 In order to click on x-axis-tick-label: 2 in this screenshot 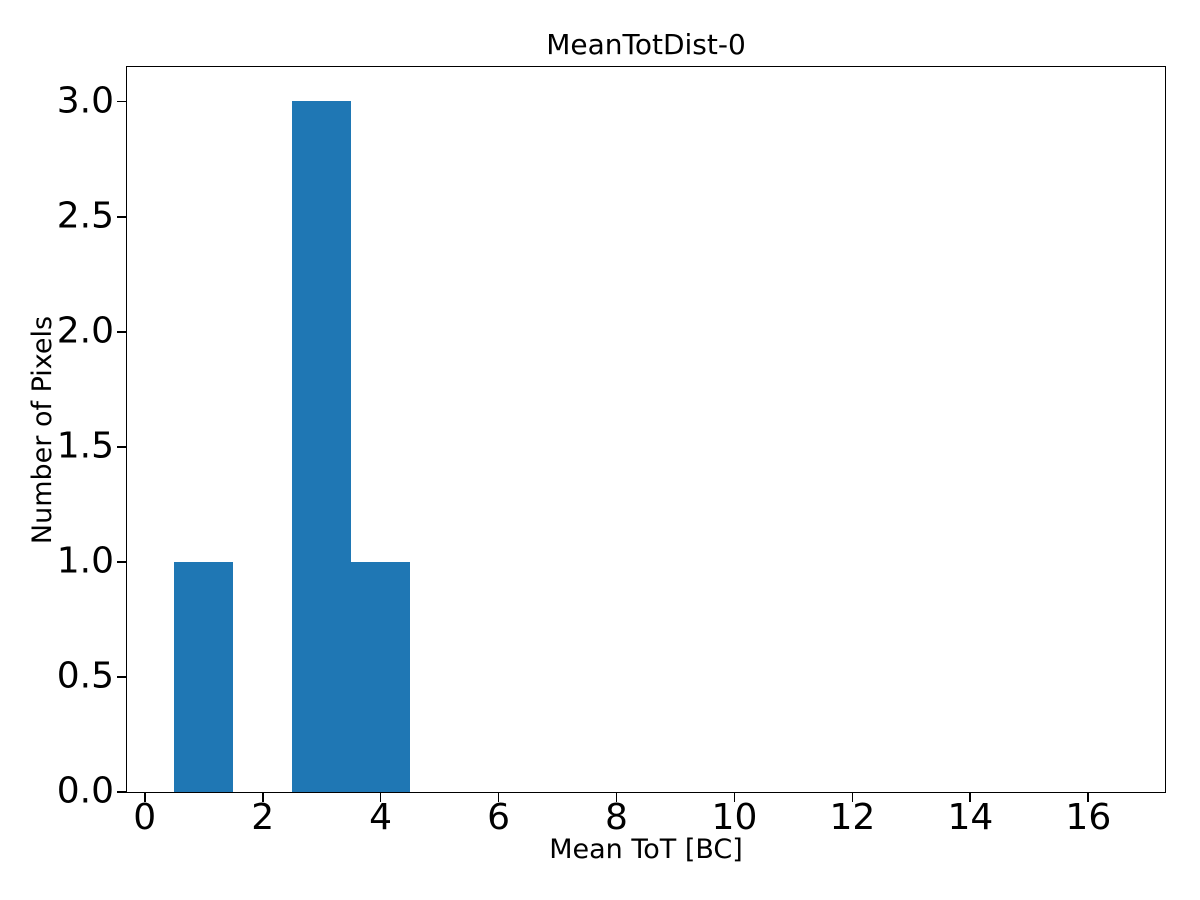, I will do `click(263, 817)`.